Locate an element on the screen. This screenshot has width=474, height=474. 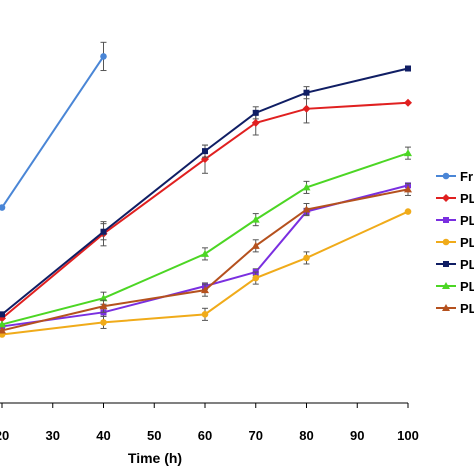
x-tick-label: 90 is located at coordinates (357, 435).